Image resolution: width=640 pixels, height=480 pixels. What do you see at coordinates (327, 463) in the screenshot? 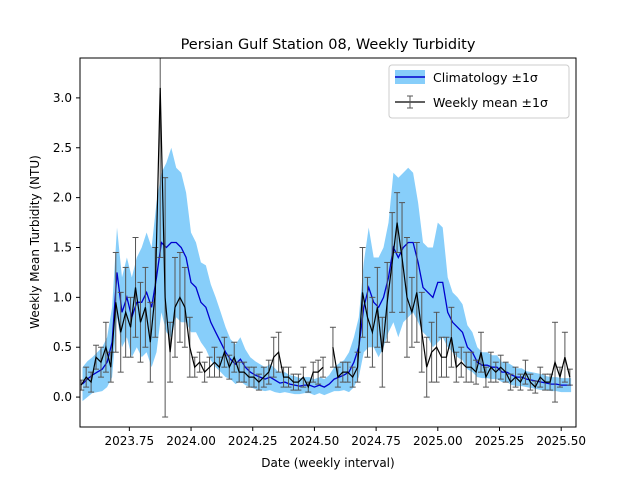
I see `x-axis-label: Date (weekly interval)` at bounding box center [327, 463].